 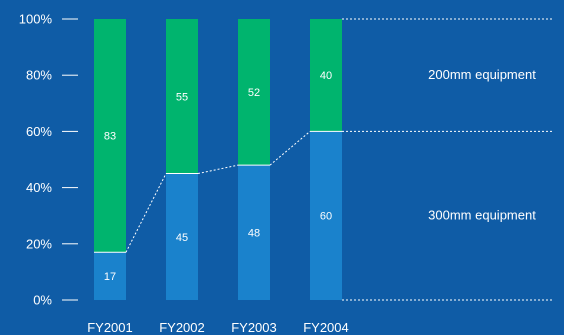 What do you see at coordinates (218, 192) in the screenshot?
I see `connector-lines` at bounding box center [218, 192].